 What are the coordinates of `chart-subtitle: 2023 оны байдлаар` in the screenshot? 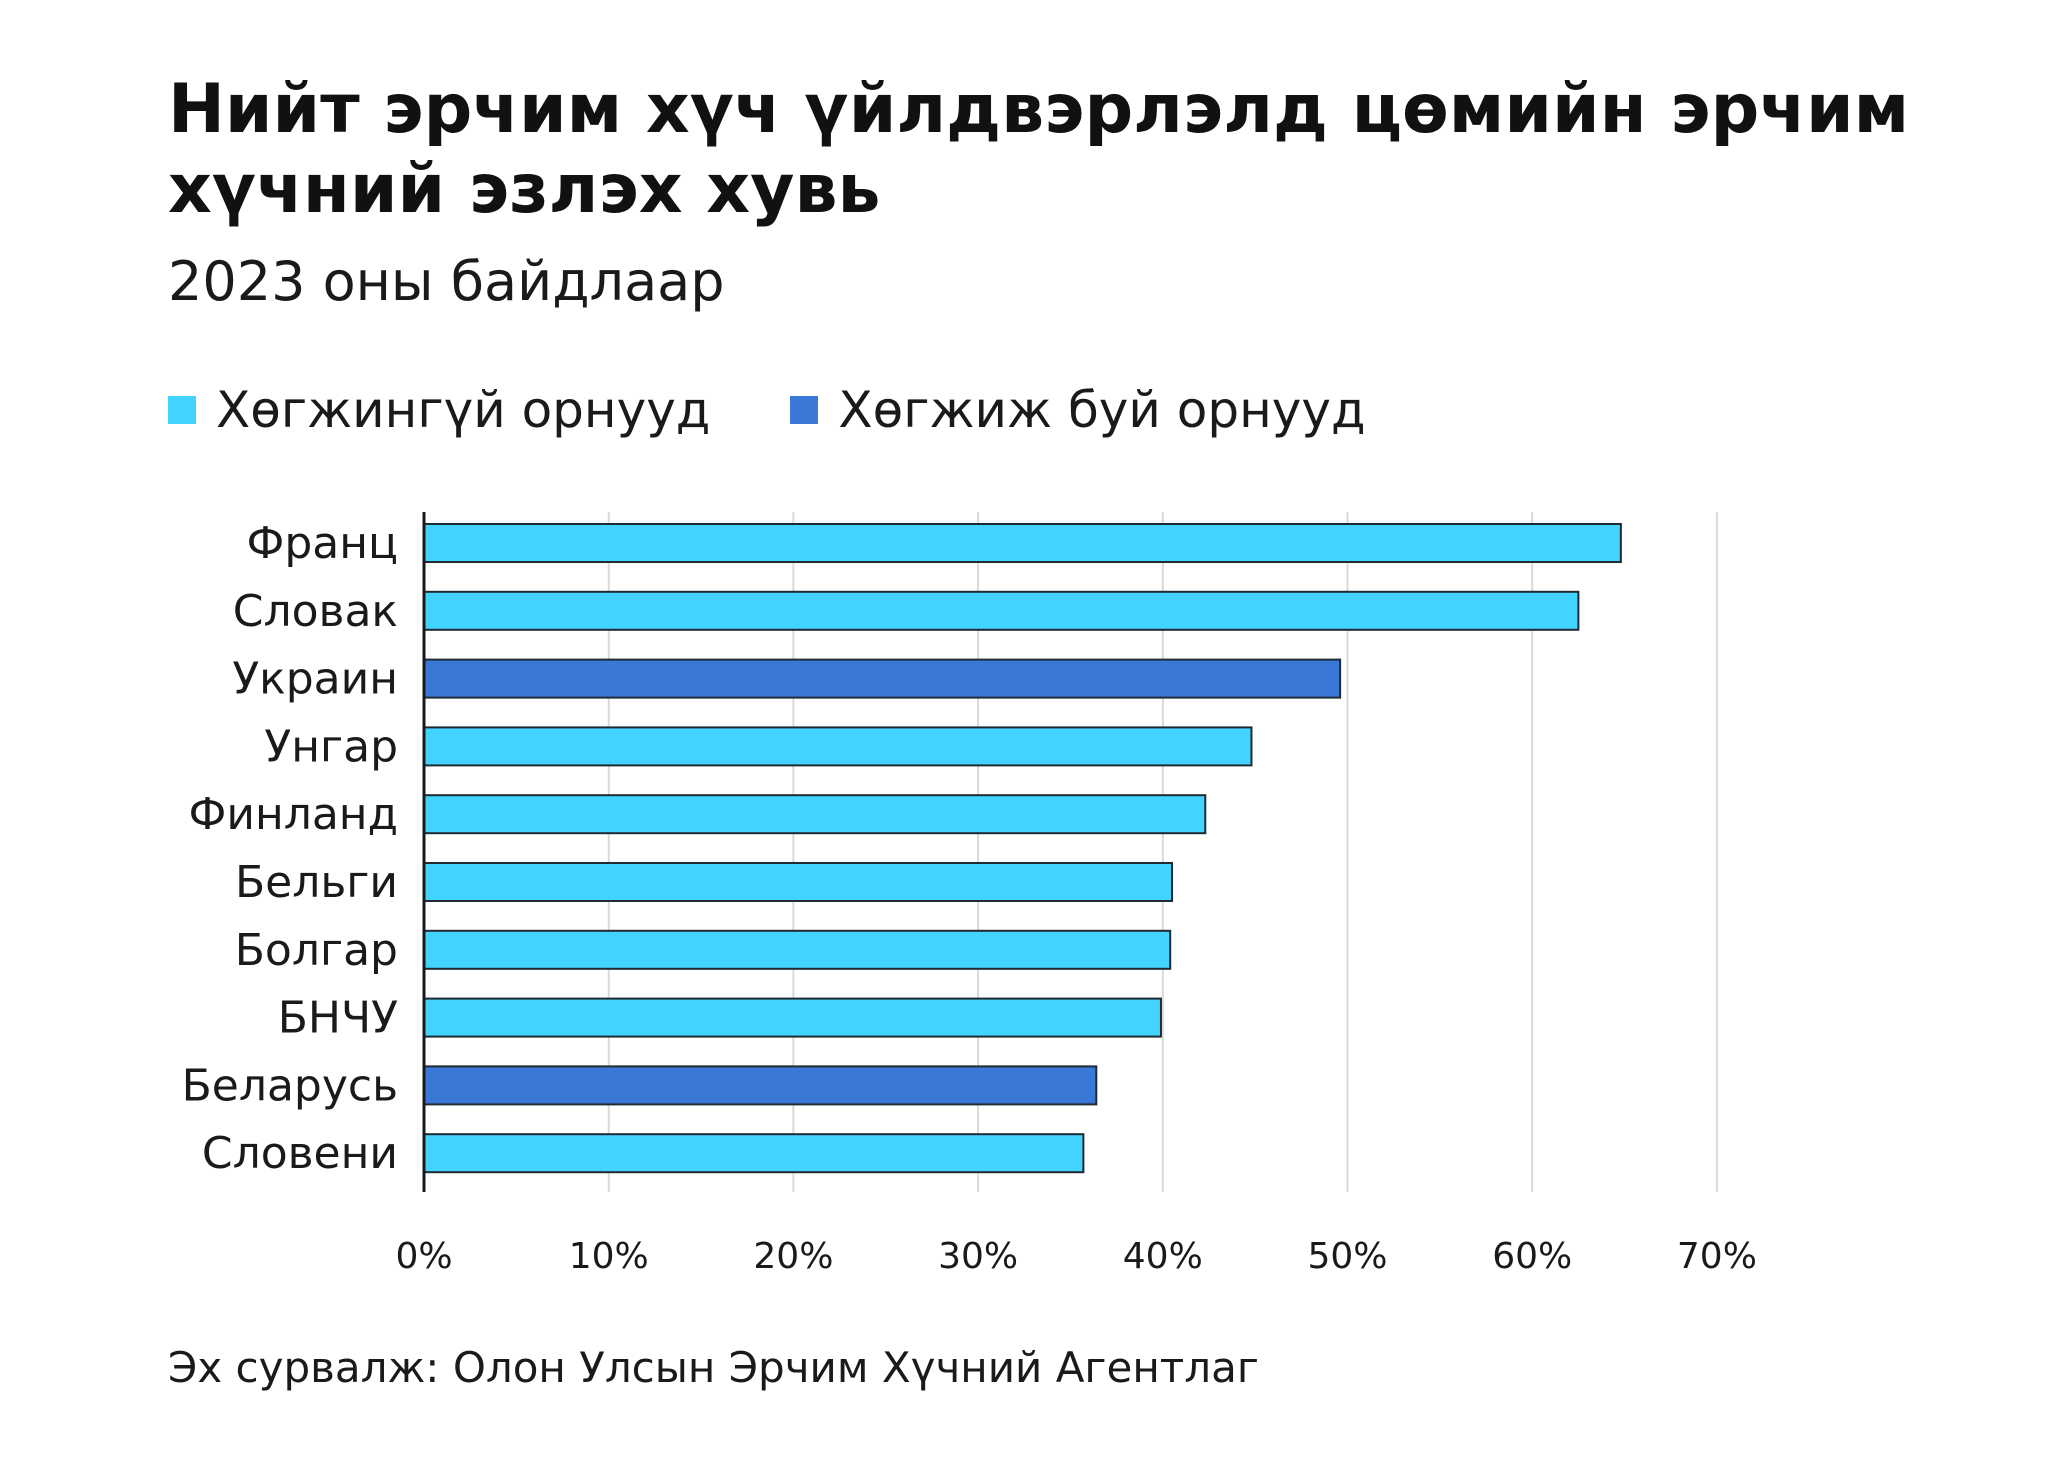 It's located at (446, 281).